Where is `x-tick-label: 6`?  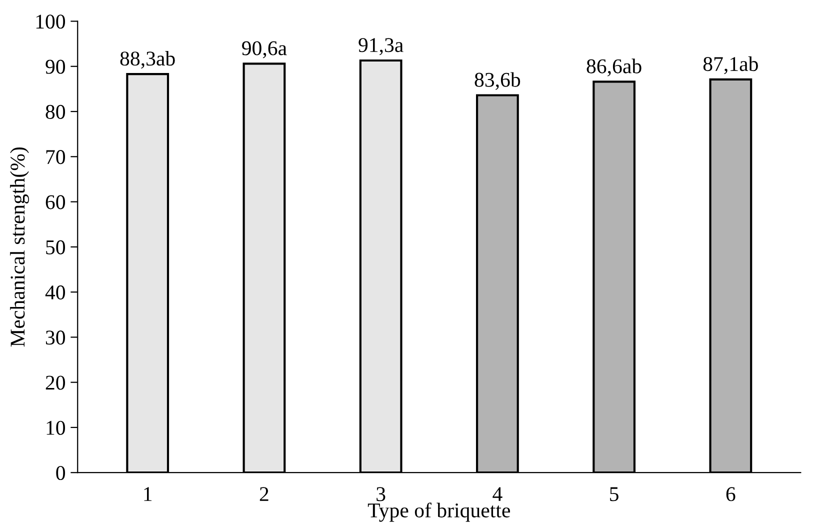
x-tick-label: 6 is located at coordinates (731, 494).